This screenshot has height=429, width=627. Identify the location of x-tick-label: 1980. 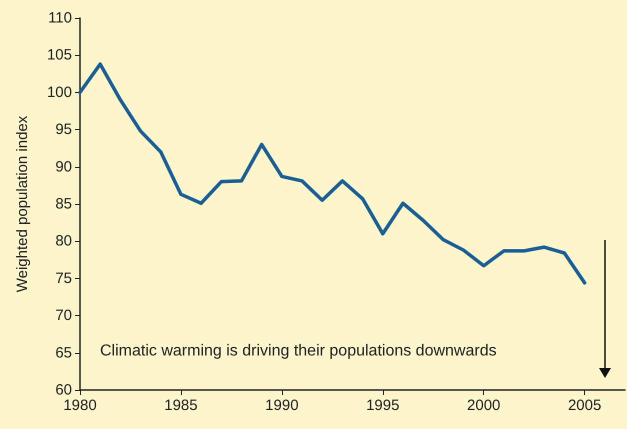
(80, 405).